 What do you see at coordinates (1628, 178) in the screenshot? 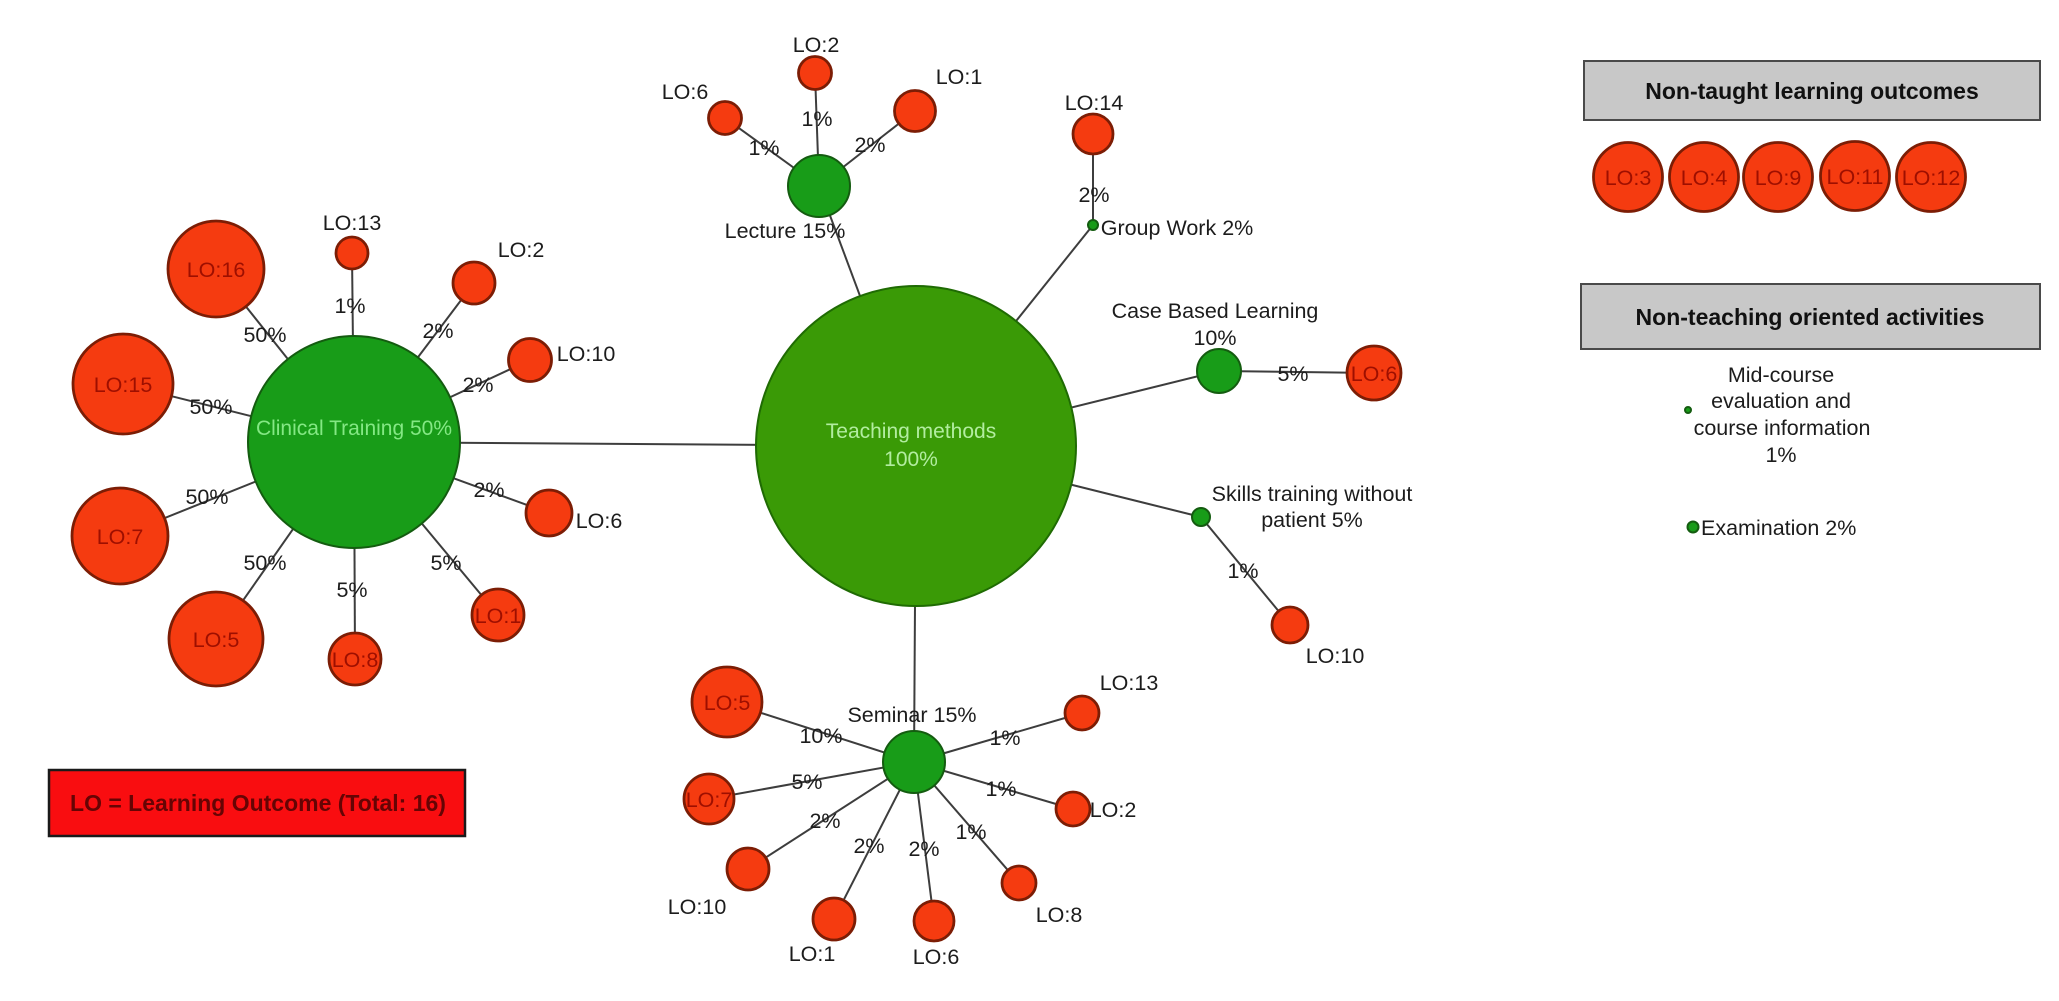
I see `svg-text: LO:3` at bounding box center [1628, 178].